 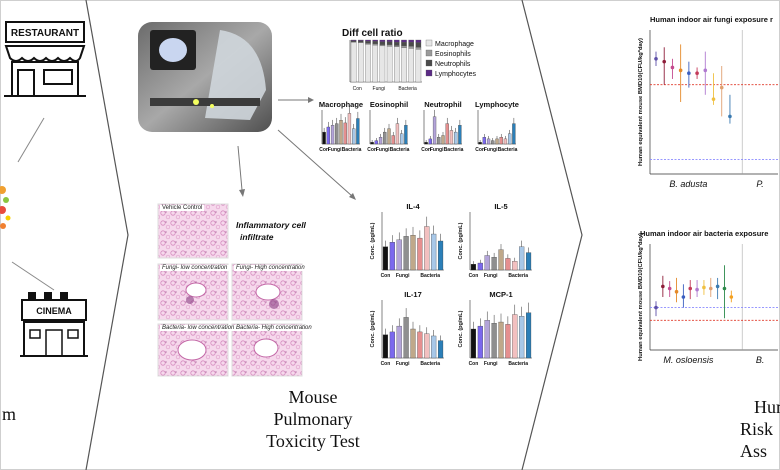 What do you see at coordinates (241, 171) in the screenshot?
I see `arrow-to-histology` at bounding box center [241, 171].